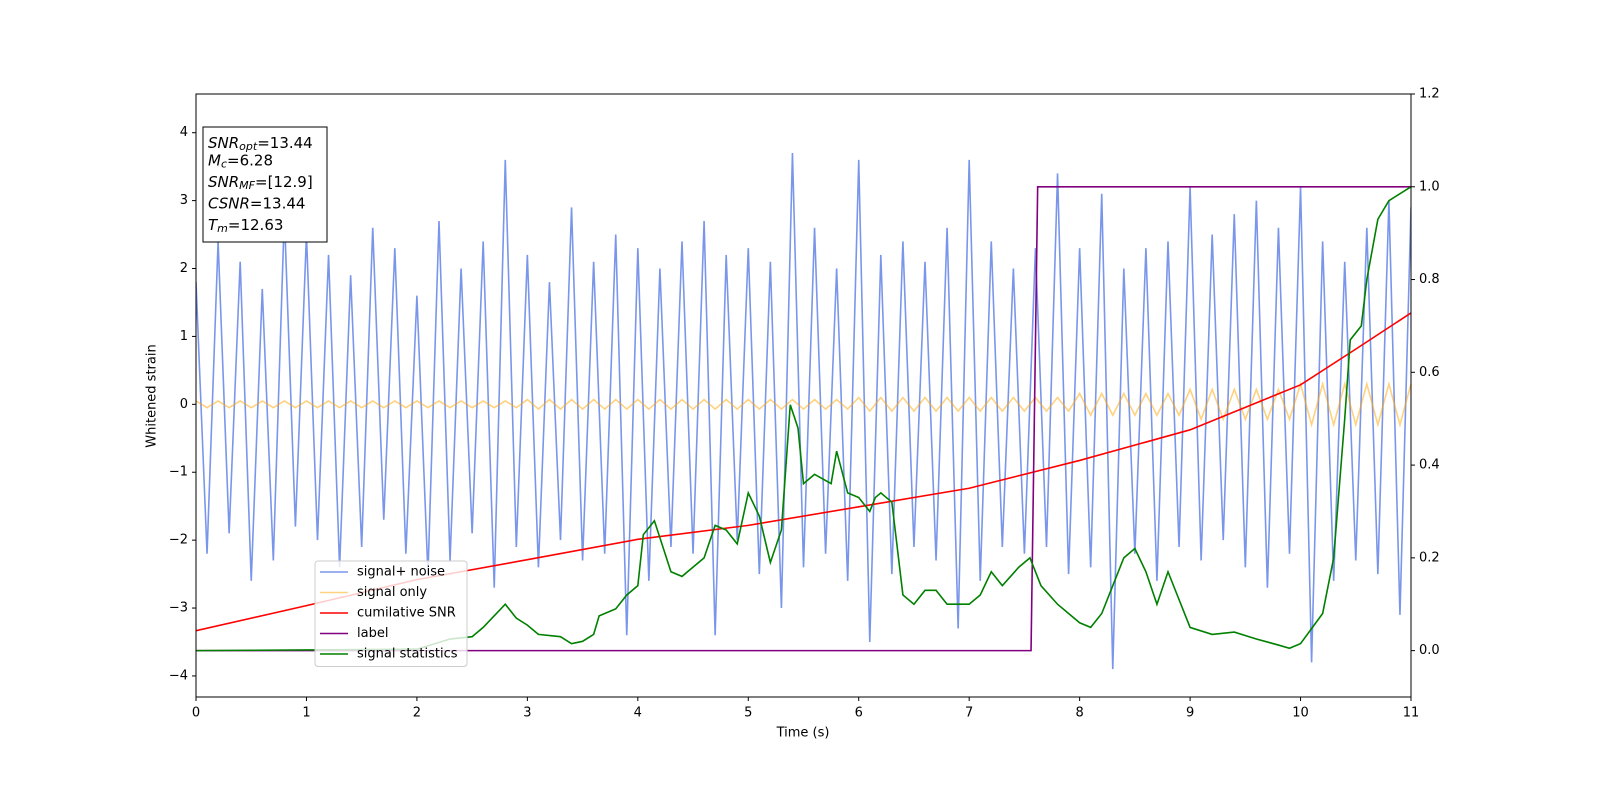  What do you see at coordinates (214, 160) in the screenshot?
I see `annotation-name: M` at bounding box center [214, 160].